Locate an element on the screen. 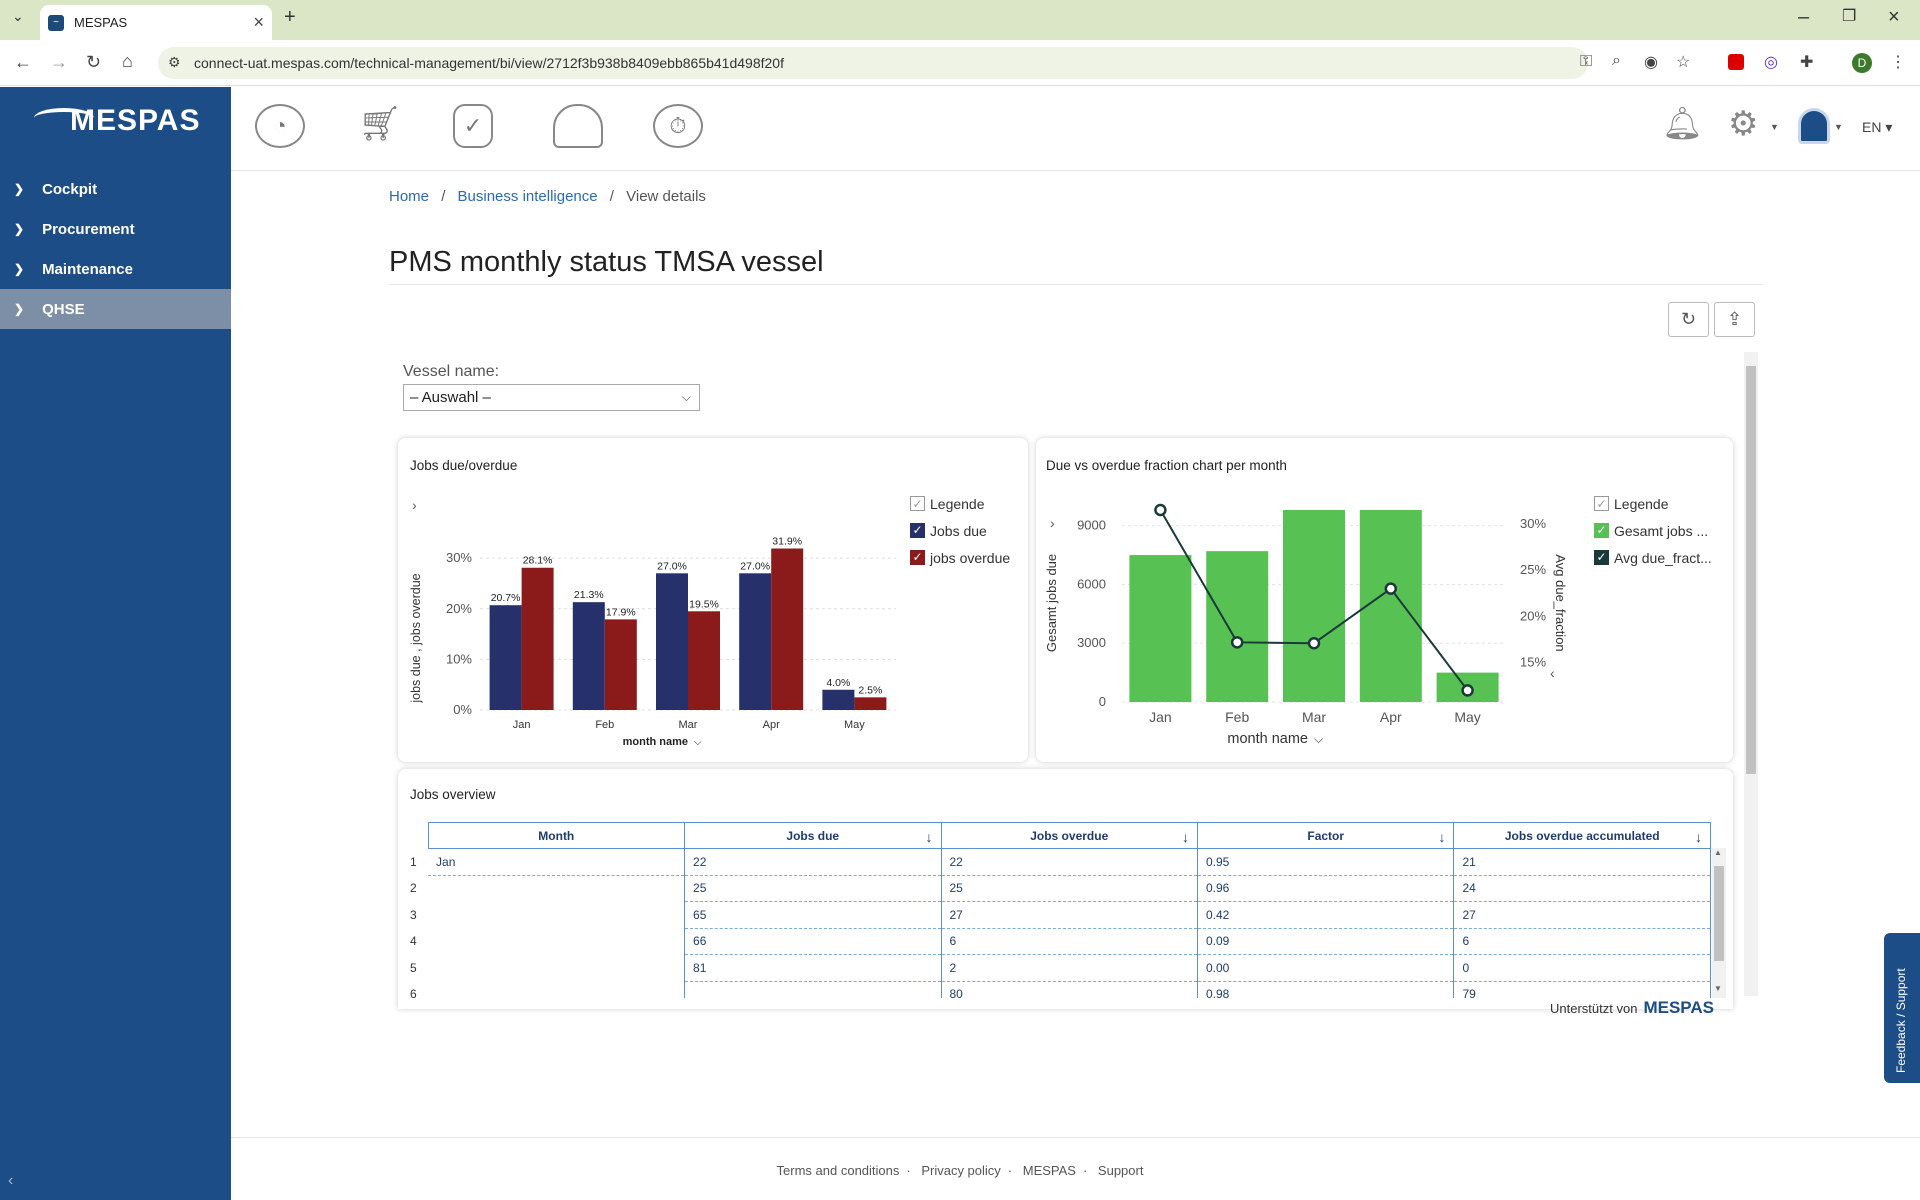 Image resolution: width=1920 pixels, height=1200 pixels. sidebar-item-maintenance: ❯ Maintenance is located at coordinates (73, 269).